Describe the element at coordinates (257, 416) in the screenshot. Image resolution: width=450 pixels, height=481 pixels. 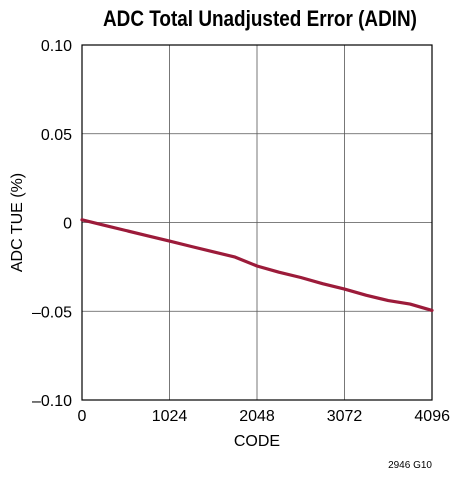
I see `x-tick-label: 2048` at that location.